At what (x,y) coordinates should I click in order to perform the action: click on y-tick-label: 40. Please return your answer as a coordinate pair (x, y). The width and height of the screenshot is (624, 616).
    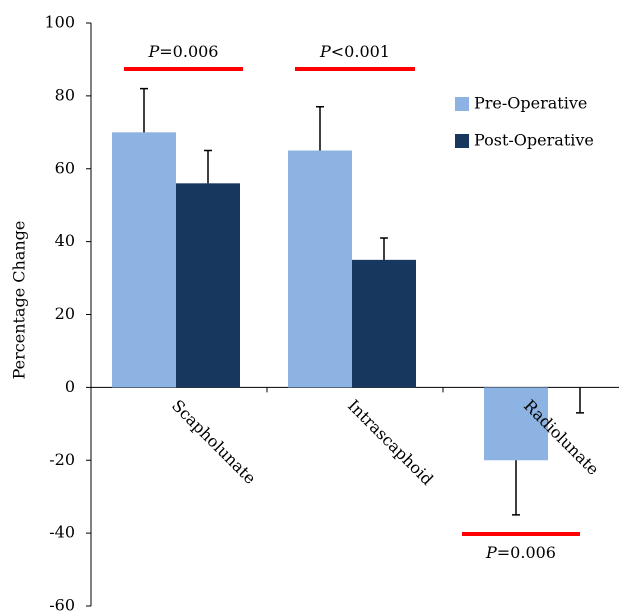
    Looking at the image, I should click on (65, 240).